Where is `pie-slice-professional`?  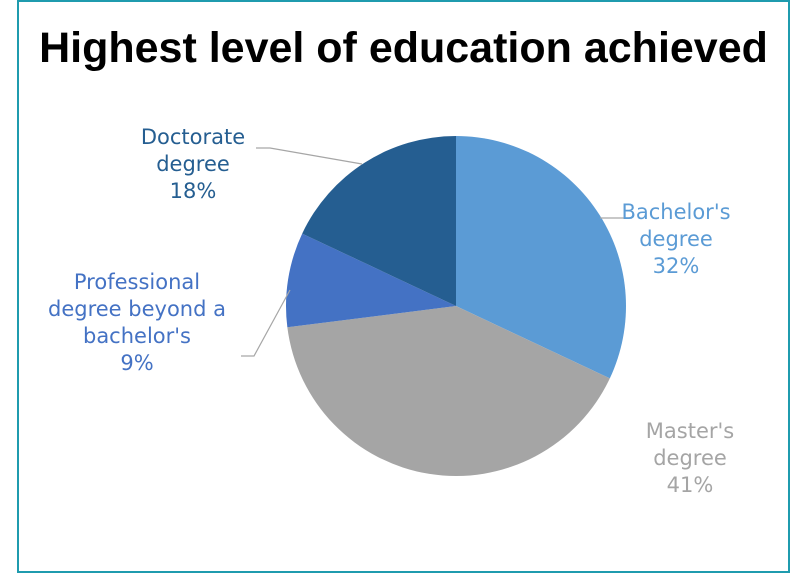
pie-slice-professional is located at coordinates (370, 280).